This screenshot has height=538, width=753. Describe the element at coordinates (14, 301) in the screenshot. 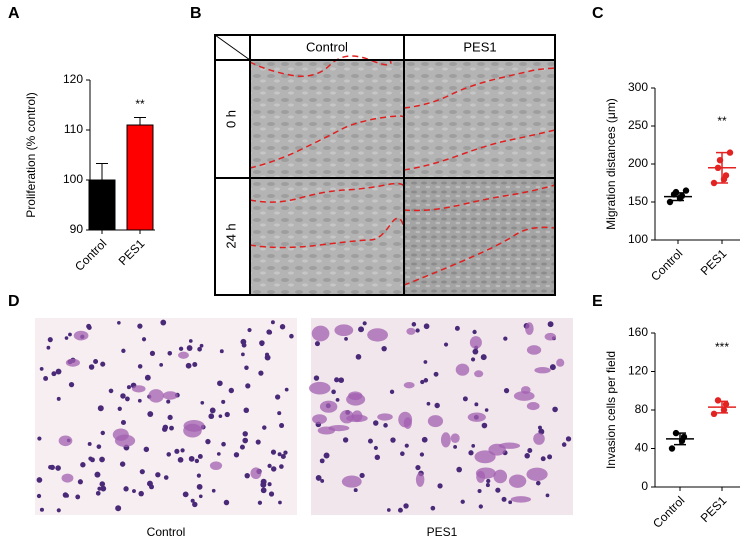

I see `panel-label: D` at that location.